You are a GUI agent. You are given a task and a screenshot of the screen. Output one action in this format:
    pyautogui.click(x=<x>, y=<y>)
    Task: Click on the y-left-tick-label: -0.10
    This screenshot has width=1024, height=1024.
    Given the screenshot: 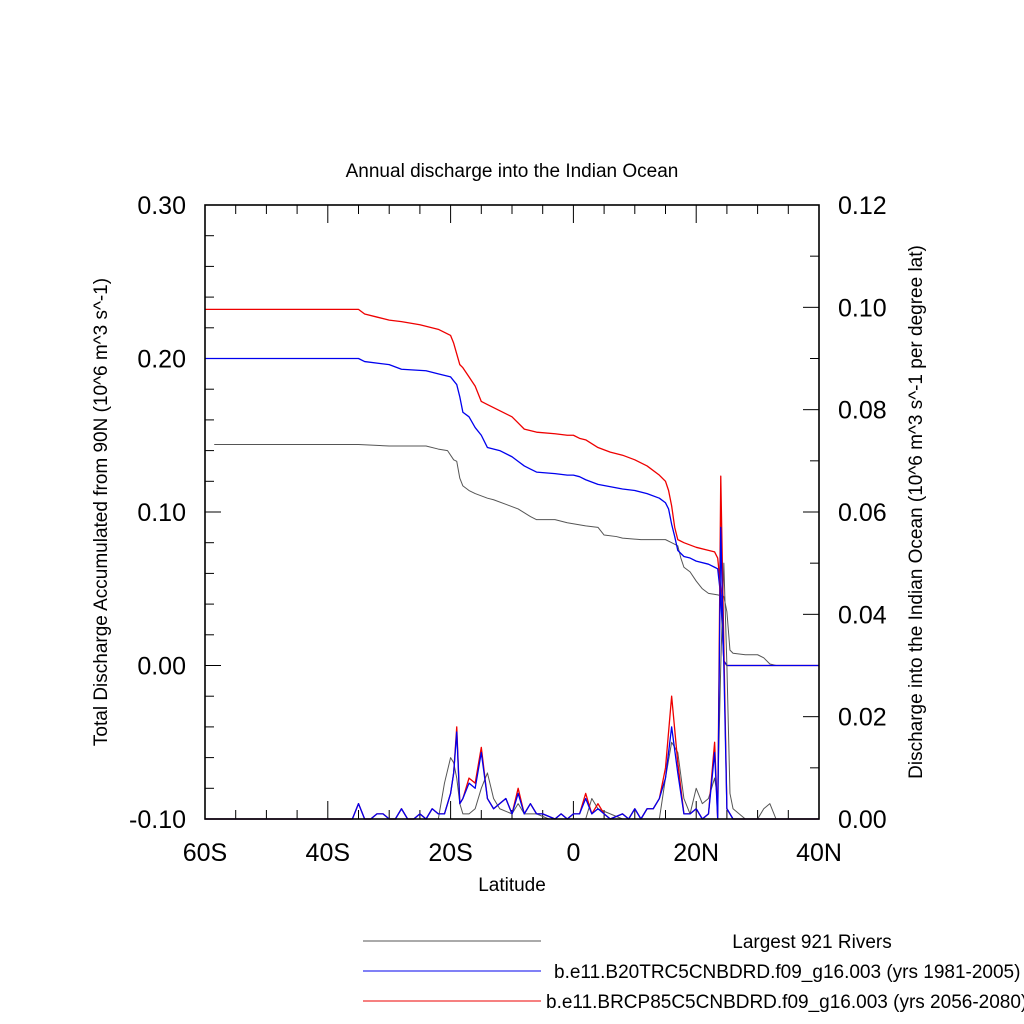 What is the action you would take?
    pyautogui.click(x=157, y=820)
    